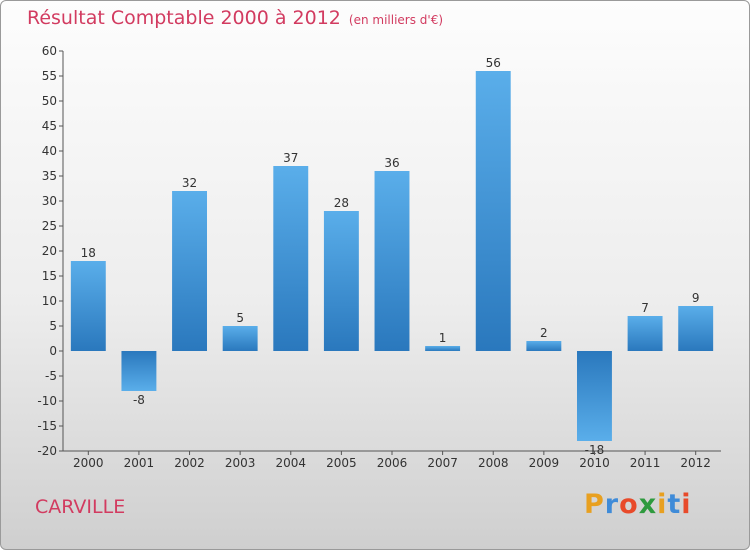  I want to click on y-tick-label: 45, so click(49, 126).